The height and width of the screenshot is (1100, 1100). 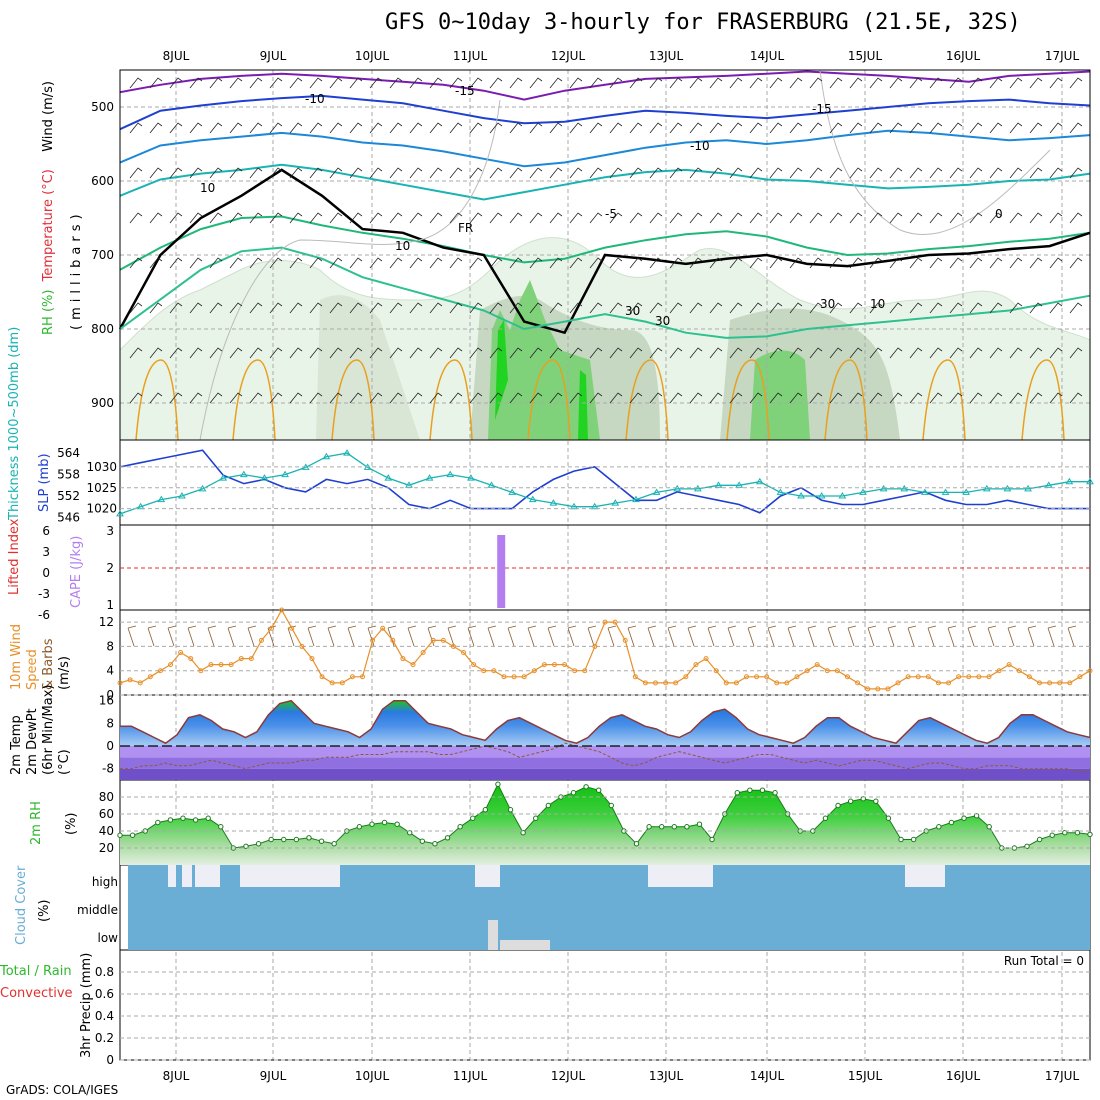 I want to click on contour-label-1: -10, so click(x=315, y=99).